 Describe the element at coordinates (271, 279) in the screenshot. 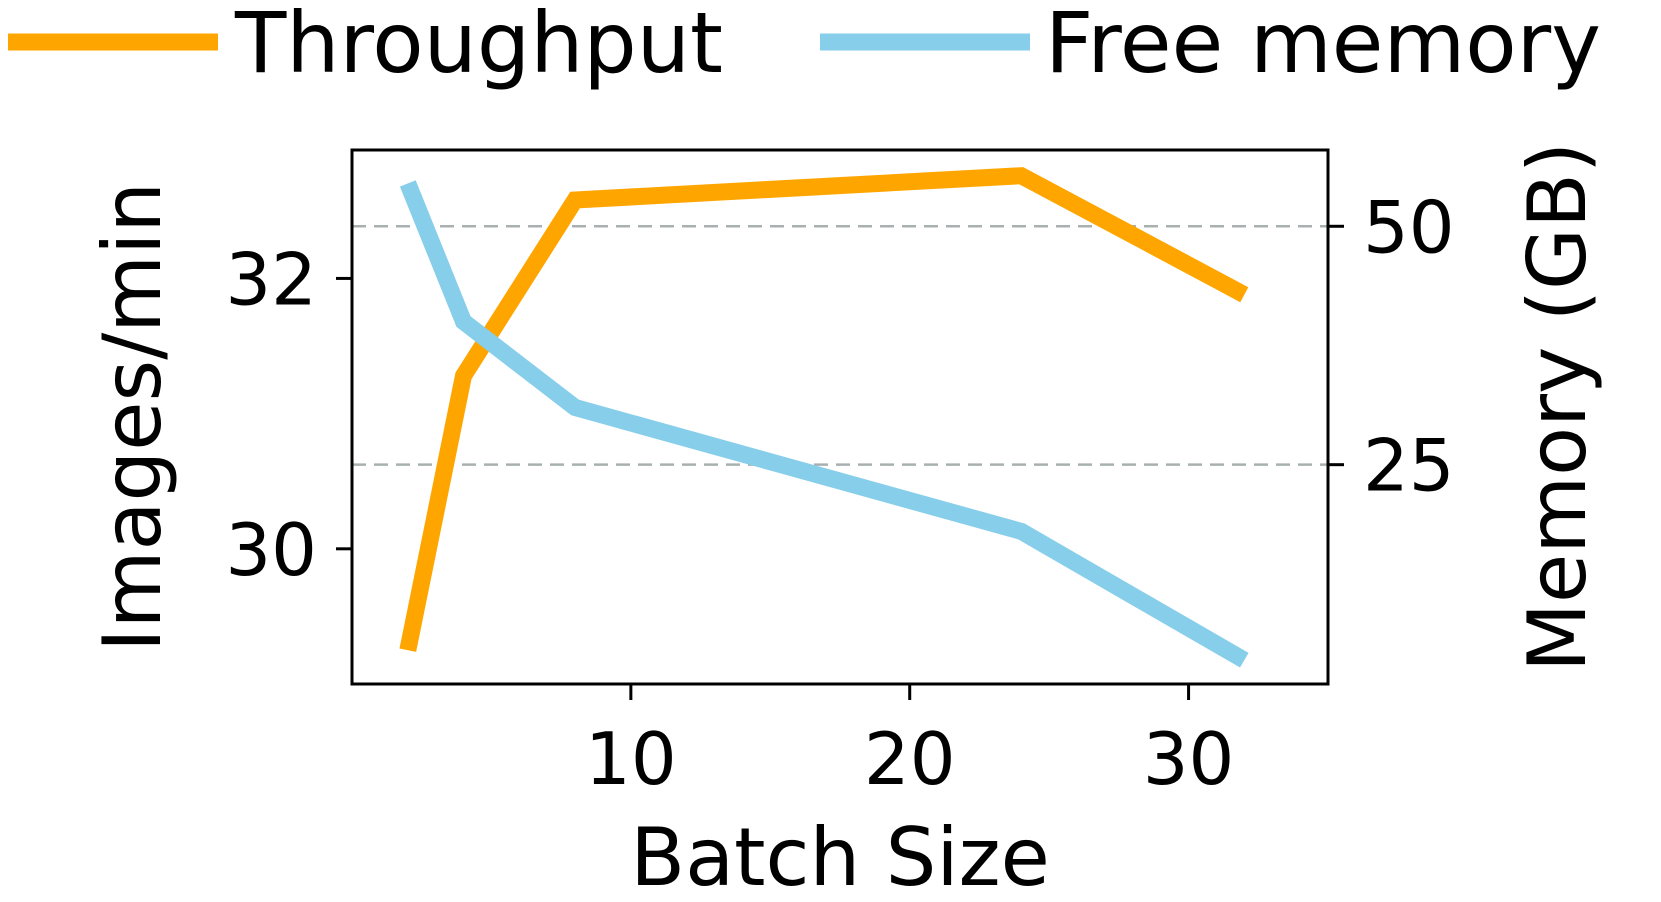

I see `left-y-tick-label: 32` at that location.